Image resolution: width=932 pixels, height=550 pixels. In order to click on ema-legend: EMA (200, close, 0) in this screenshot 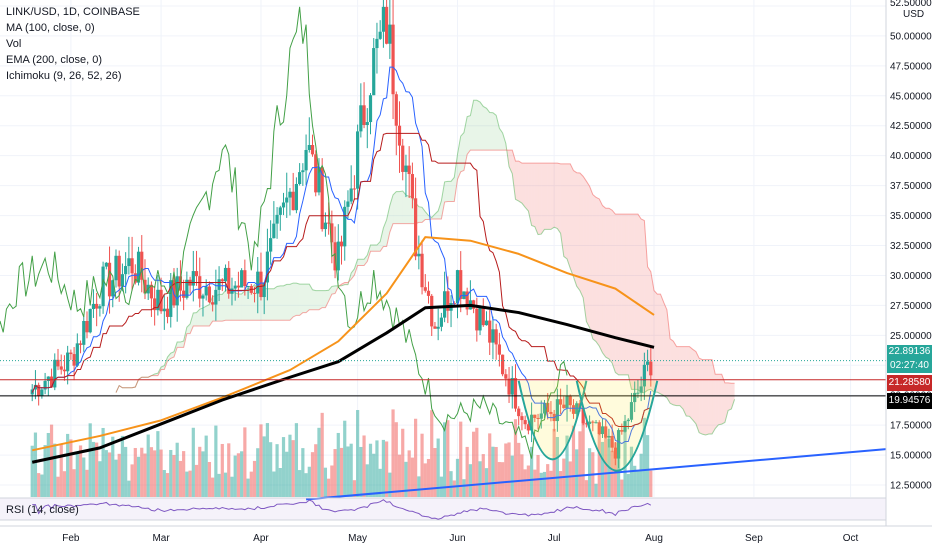, I will do `click(54, 60)`.